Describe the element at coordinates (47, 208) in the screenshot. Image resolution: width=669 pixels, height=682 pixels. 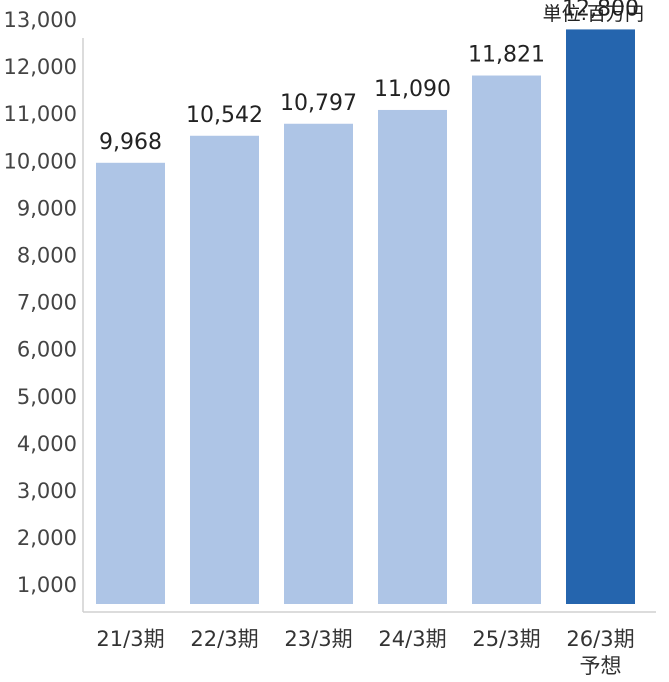
I see `y-tick-label: 9,000` at that location.